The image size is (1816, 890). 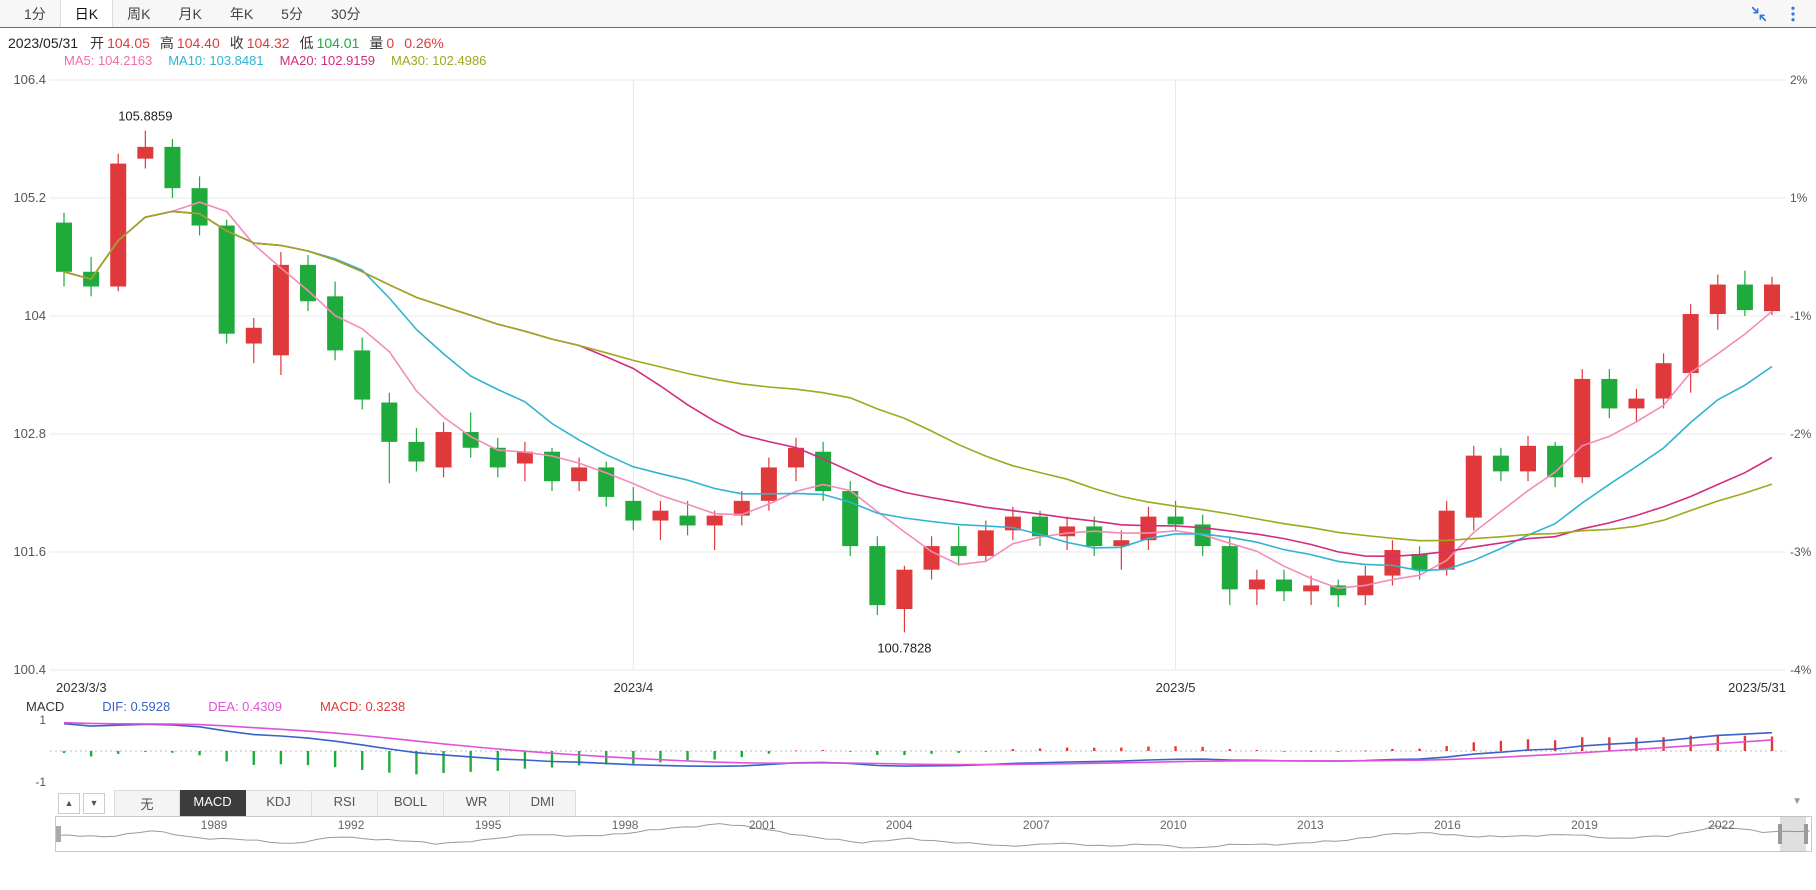 What do you see at coordinates (1036, 825) in the screenshot?
I see `navigator-year-label: 2007` at bounding box center [1036, 825].